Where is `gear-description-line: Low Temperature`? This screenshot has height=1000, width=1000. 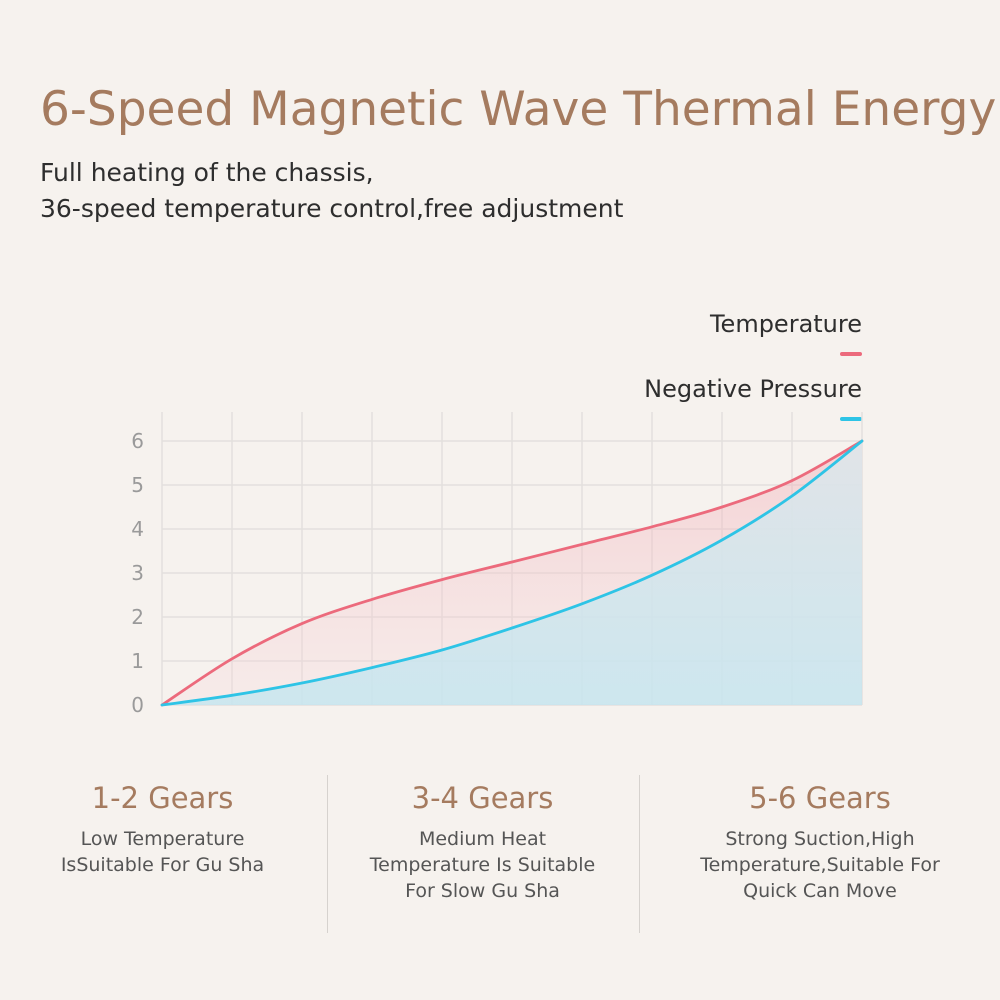 gear-description-line: Low Temperature is located at coordinates (162, 839).